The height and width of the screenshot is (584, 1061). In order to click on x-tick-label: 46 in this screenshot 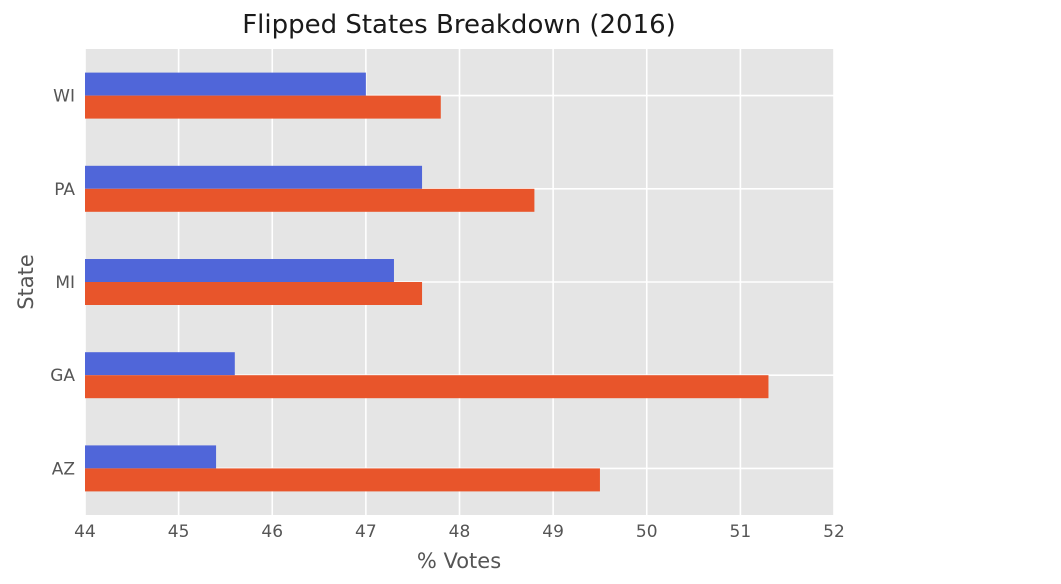, I will do `click(272, 532)`.